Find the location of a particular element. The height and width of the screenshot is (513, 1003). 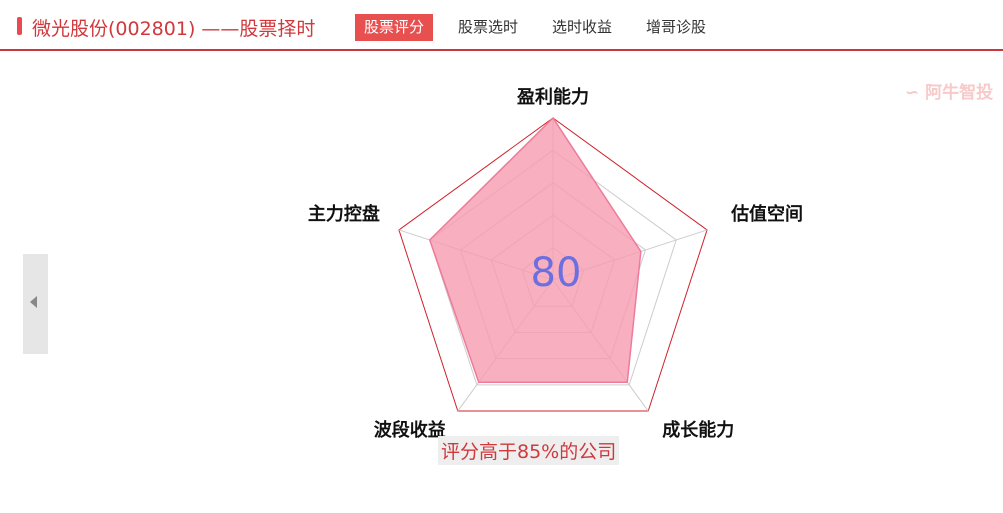

score-summary: 评分高于85%的公司 is located at coordinates (529, 450).